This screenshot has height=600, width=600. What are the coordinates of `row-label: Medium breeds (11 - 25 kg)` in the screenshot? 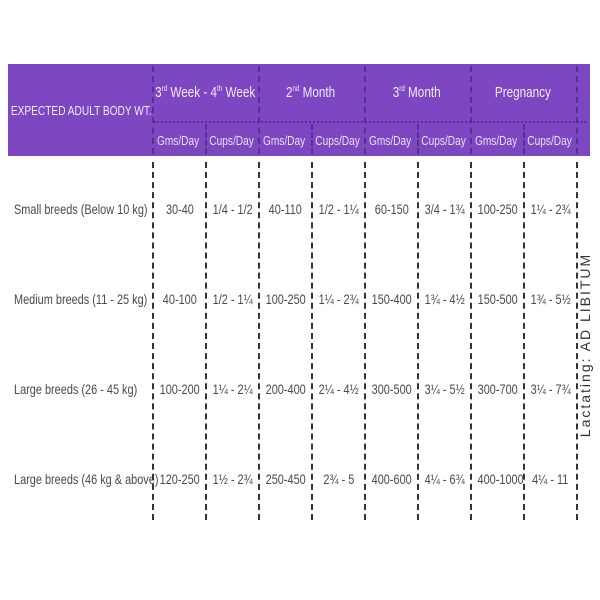 It's located at (81, 299).